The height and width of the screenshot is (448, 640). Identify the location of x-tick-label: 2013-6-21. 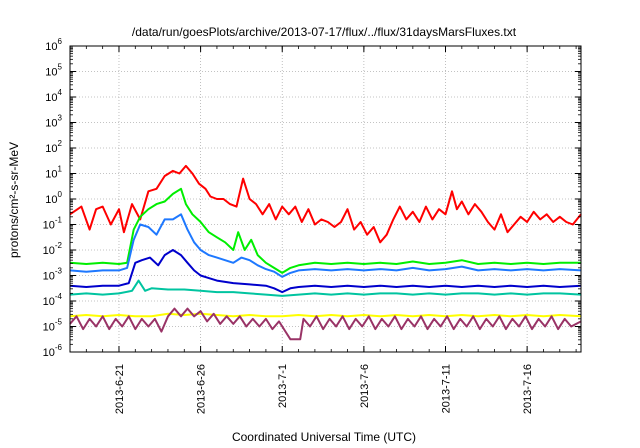
(120, 389).